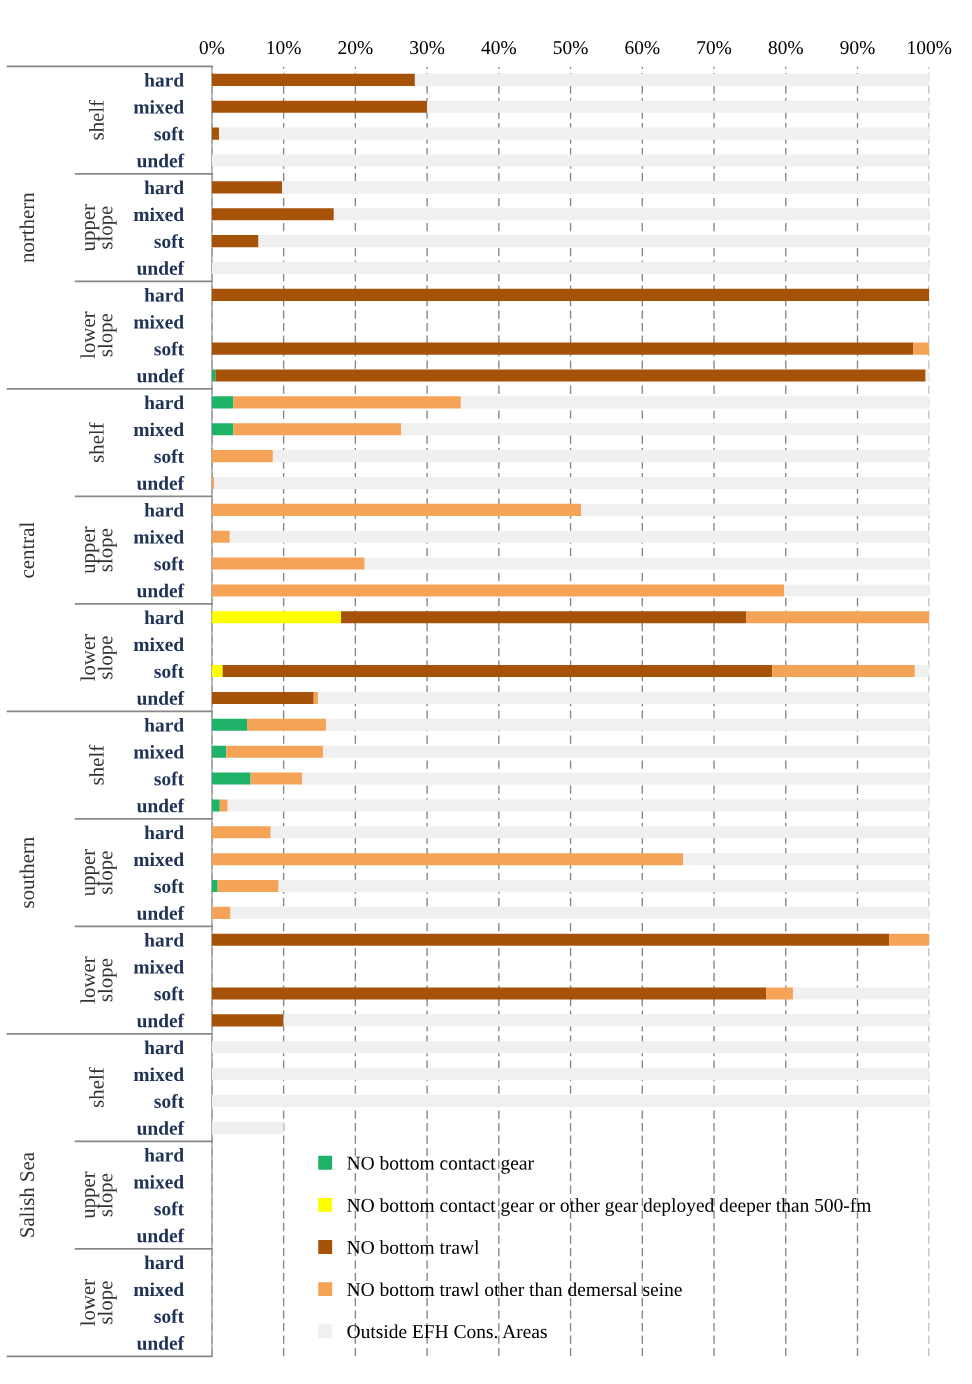 The image size is (972, 1384). Describe the element at coordinates (514, 1289) in the screenshot. I see `legend-label: NO bottom trawl other than demersal seine` at that location.